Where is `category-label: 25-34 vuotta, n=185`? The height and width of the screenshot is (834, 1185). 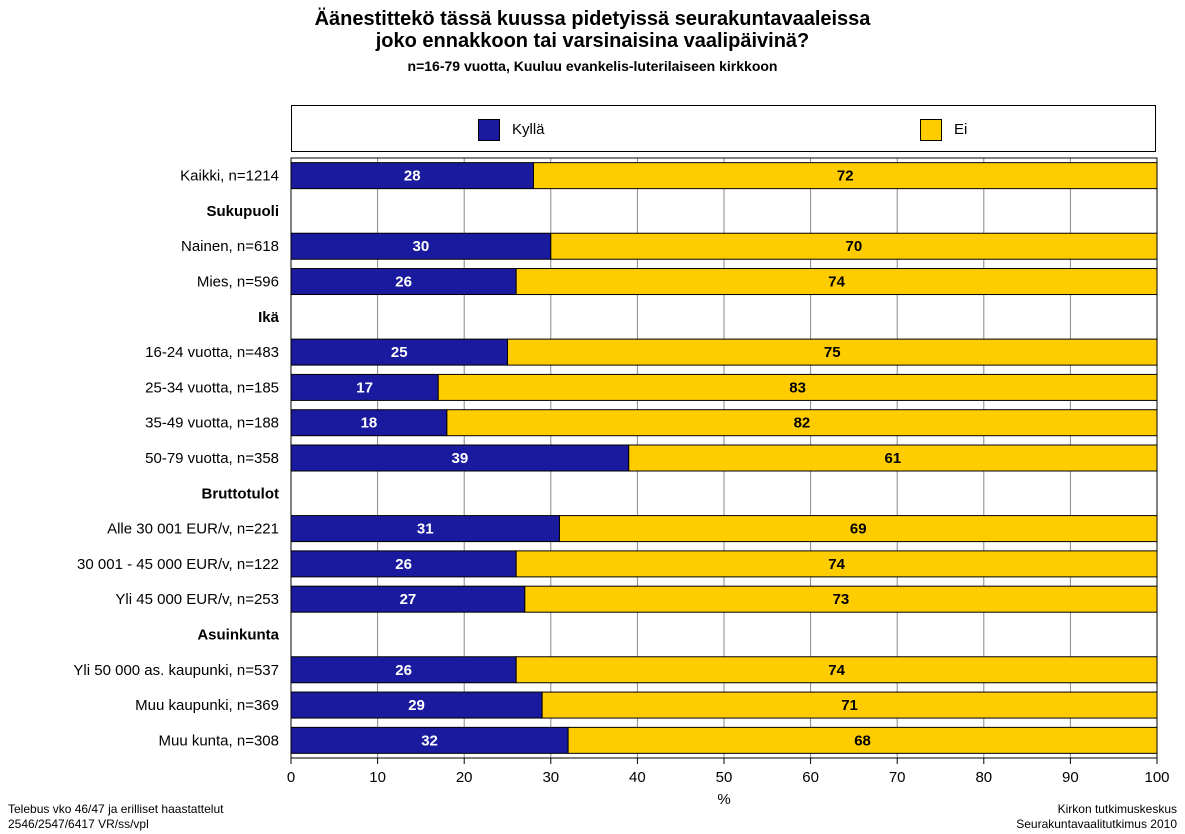 category-label: 25-34 vuotta, n=185 is located at coordinates (212, 387).